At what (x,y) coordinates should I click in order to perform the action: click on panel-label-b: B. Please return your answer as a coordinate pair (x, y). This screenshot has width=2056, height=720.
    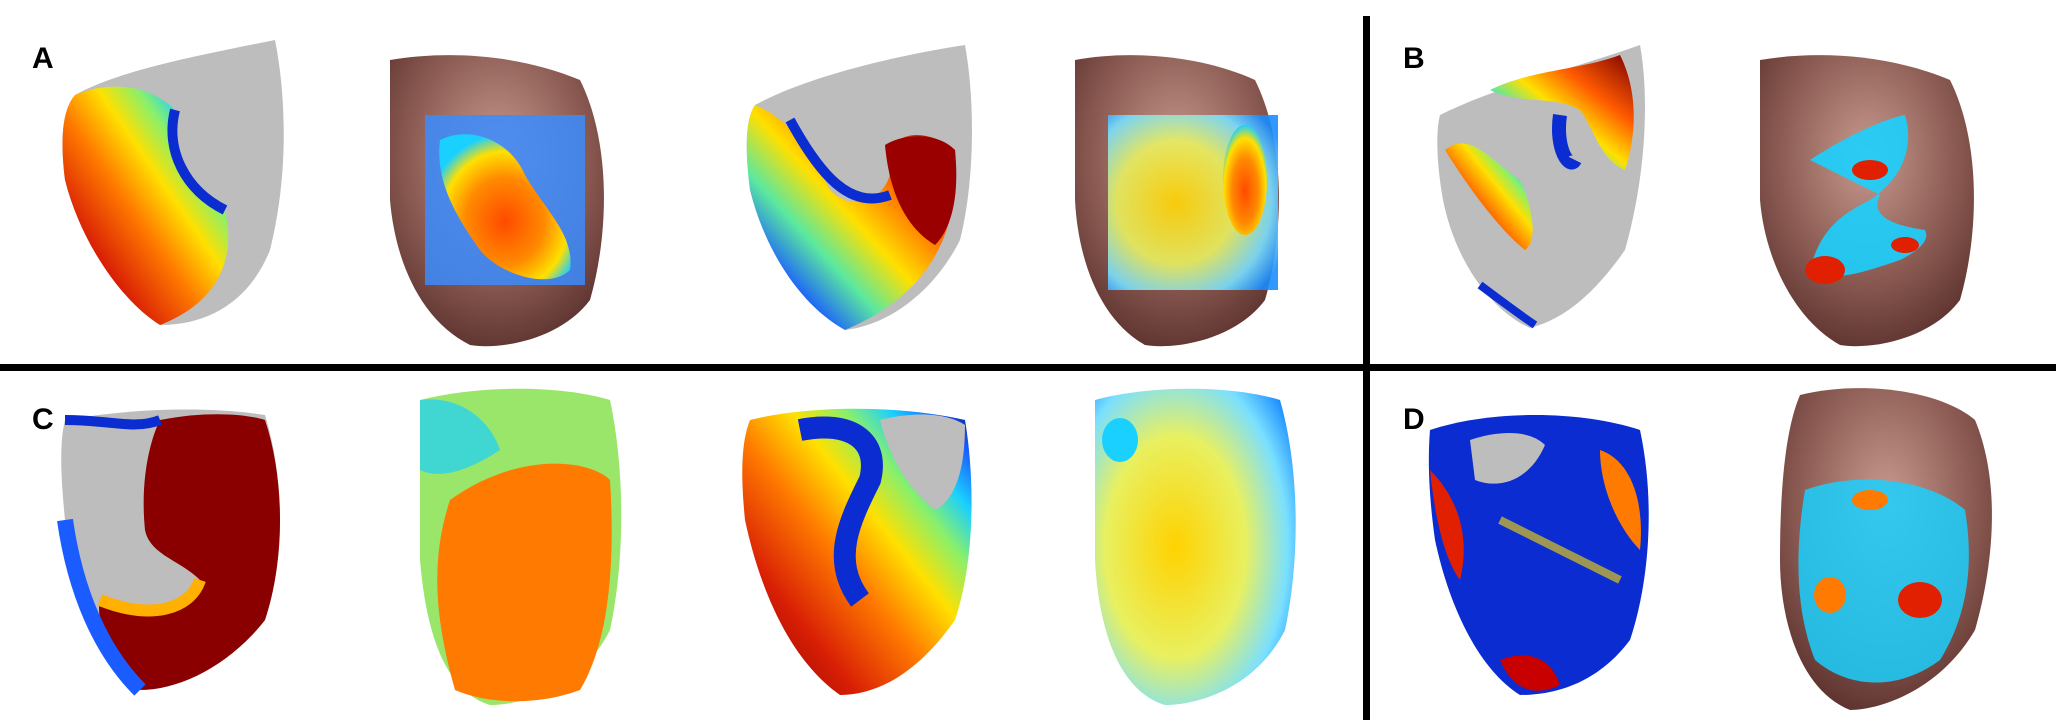
    Looking at the image, I should click on (1414, 58).